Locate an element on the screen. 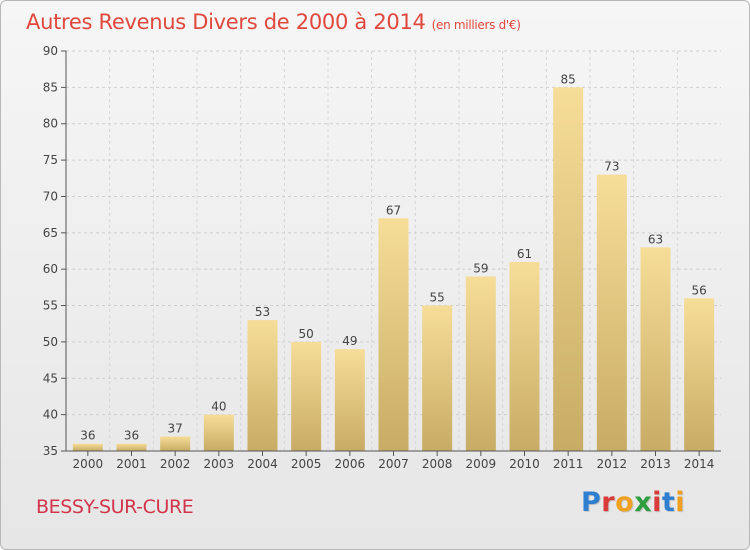 The height and width of the screenshot is (550, 750). bar-value-label: 50 is located at coordinates (306, 334).